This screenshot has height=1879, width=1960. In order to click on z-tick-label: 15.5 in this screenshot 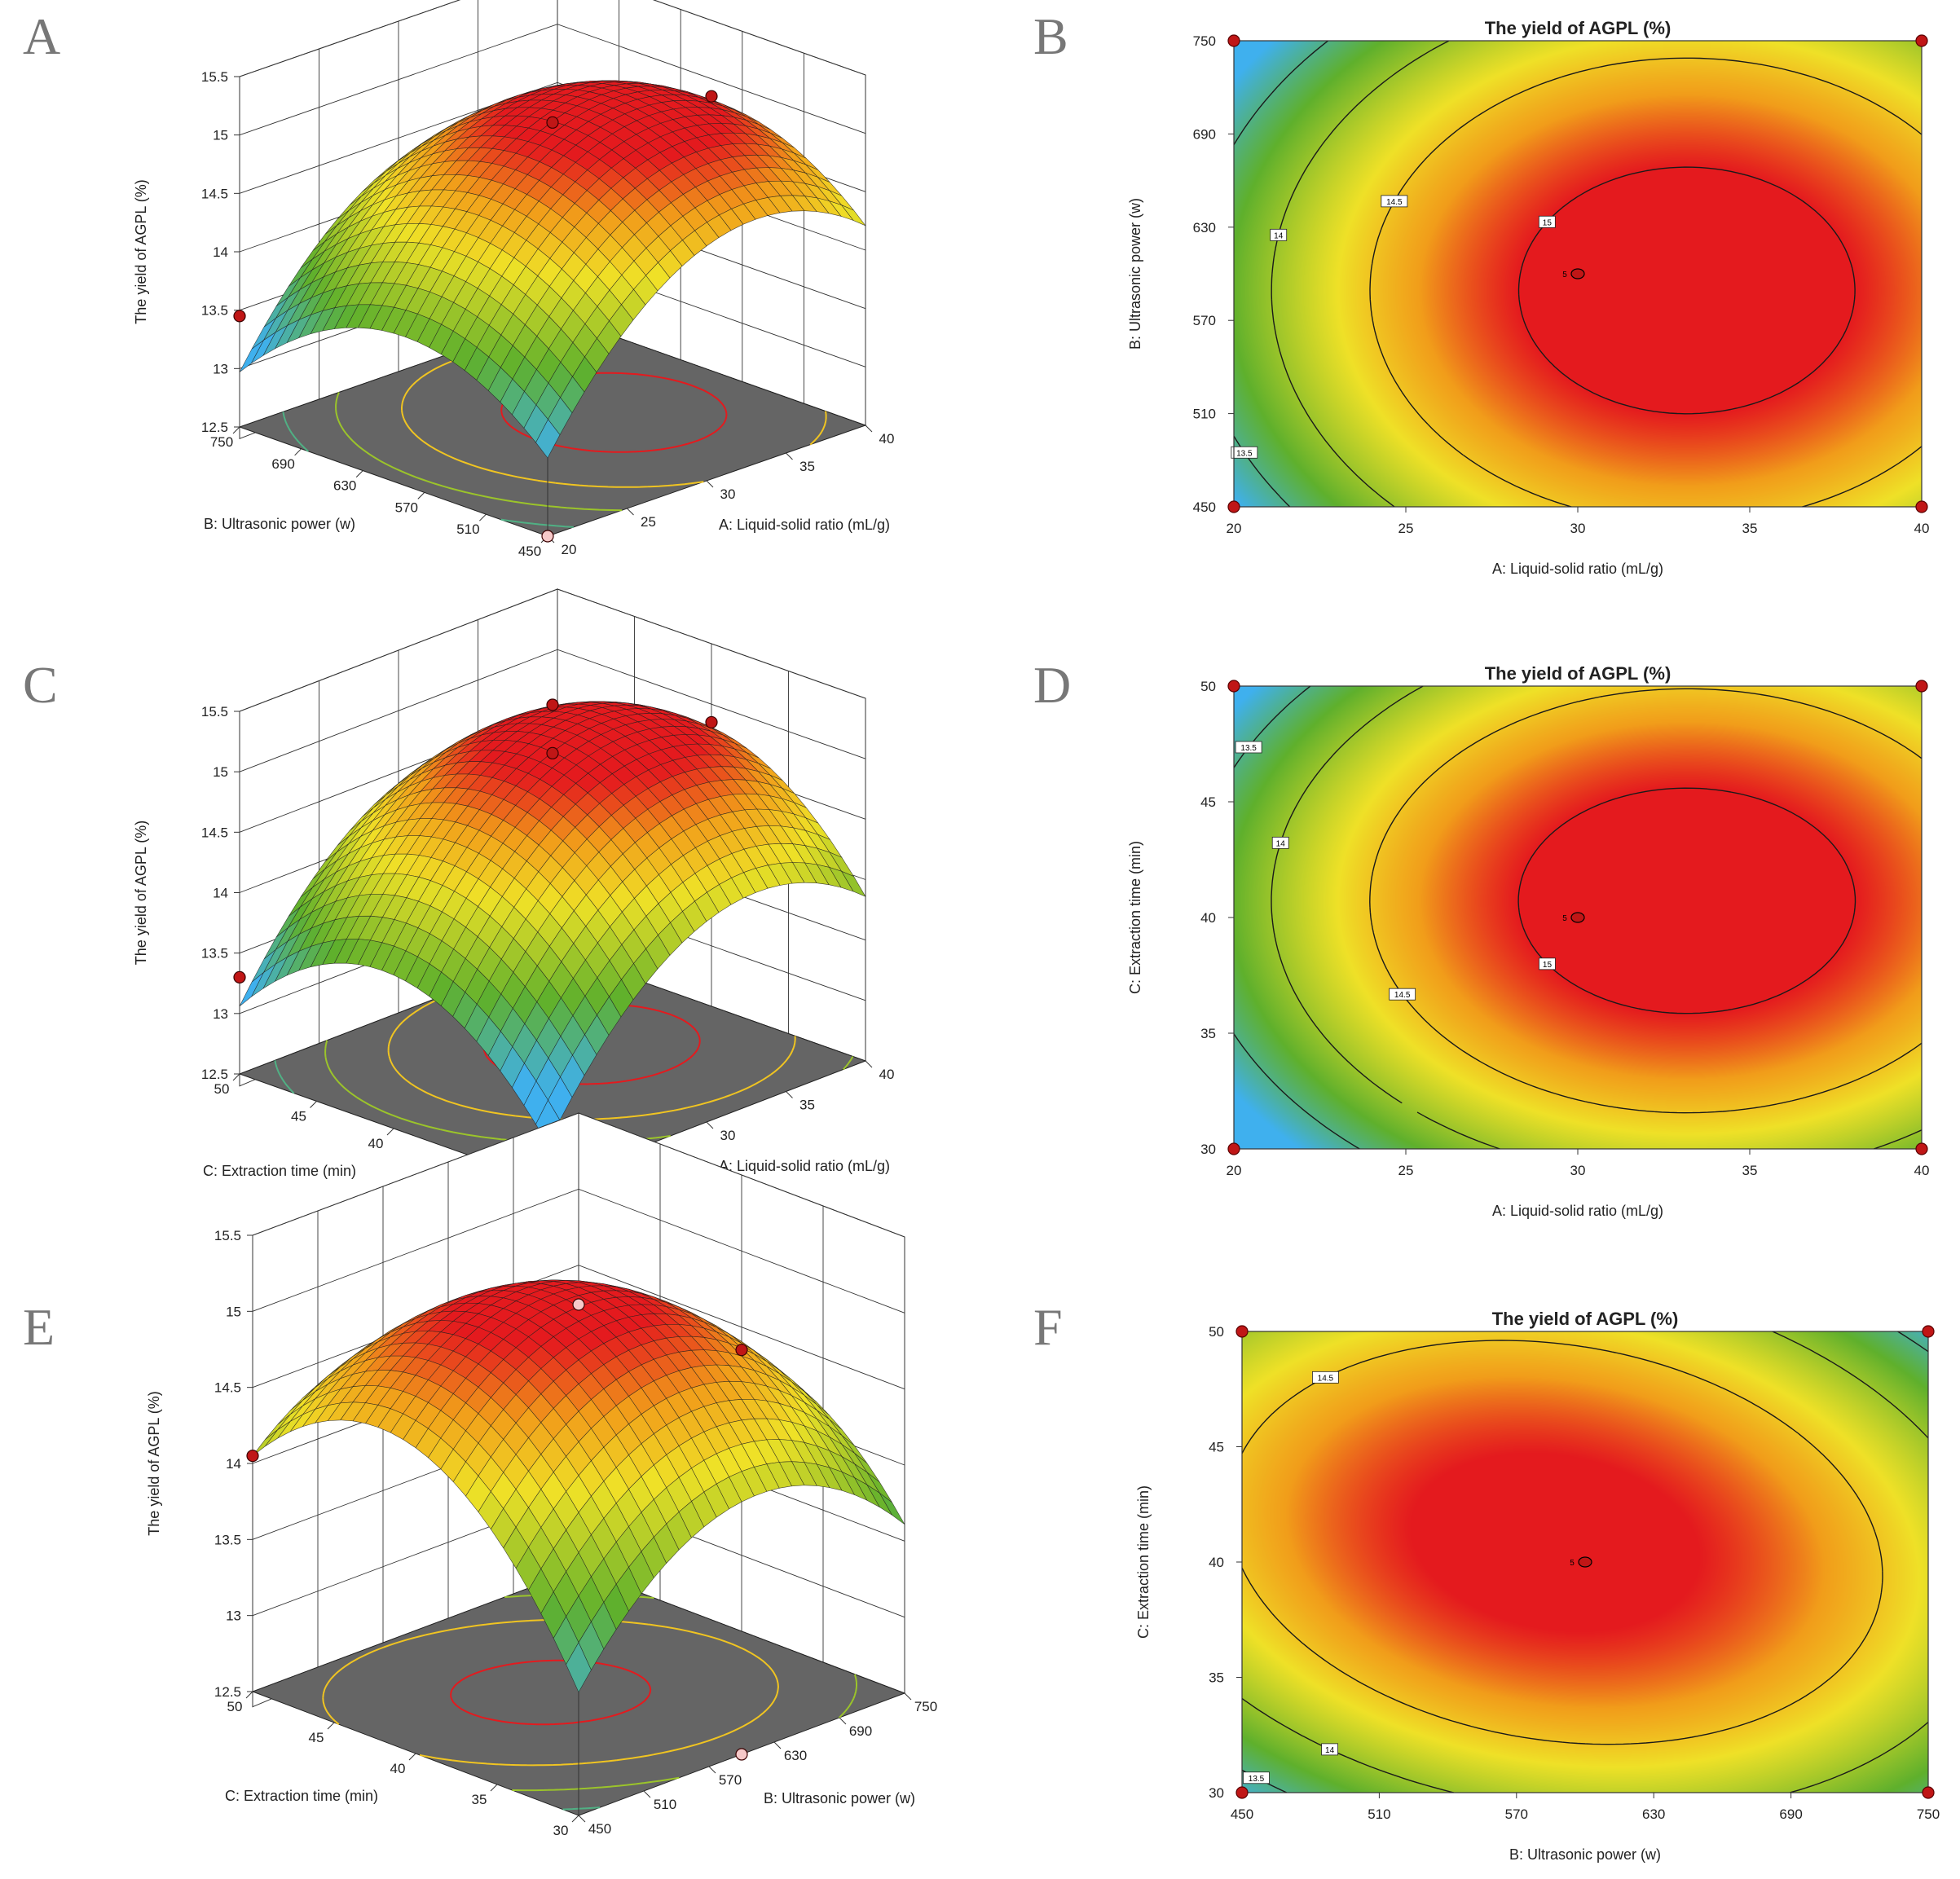, I will do `click(227, 1235)`.